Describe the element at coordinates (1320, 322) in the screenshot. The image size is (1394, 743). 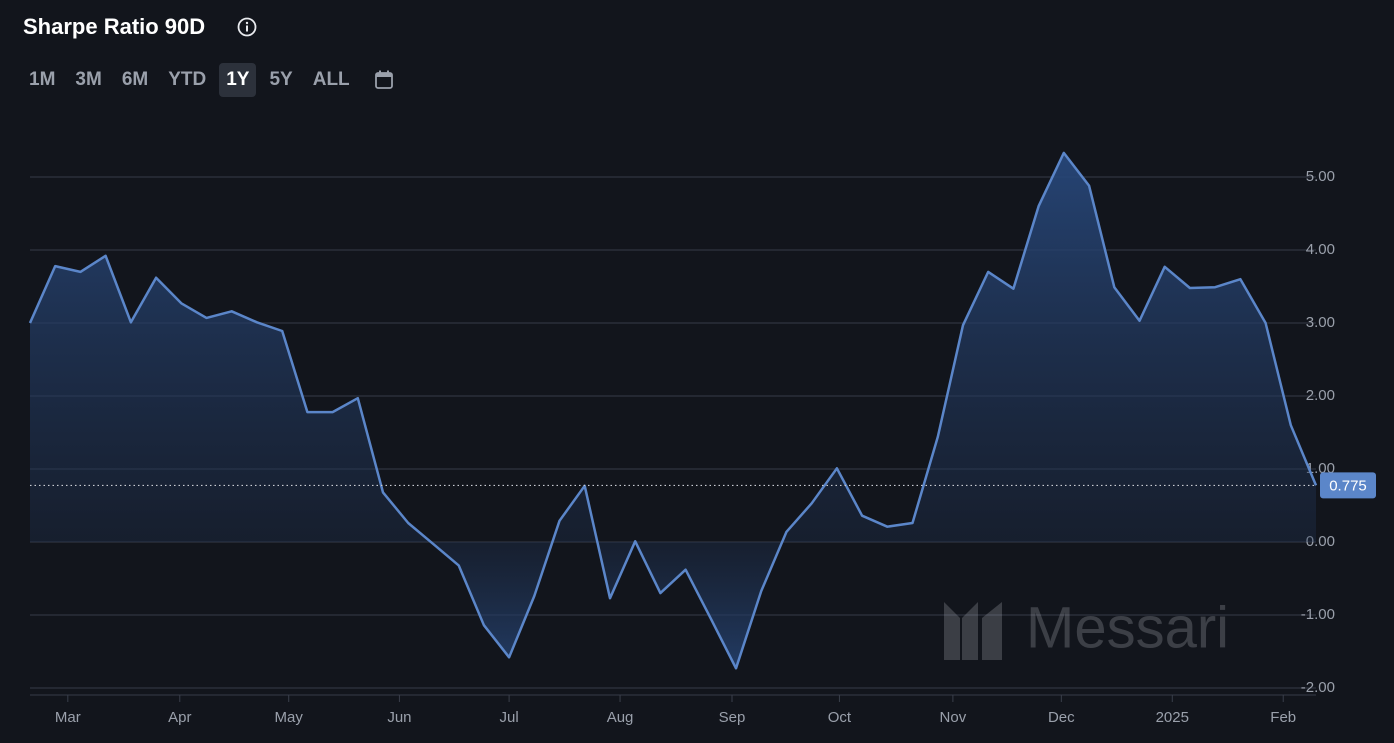
I see `y-tick-label: 3.00` at that location.